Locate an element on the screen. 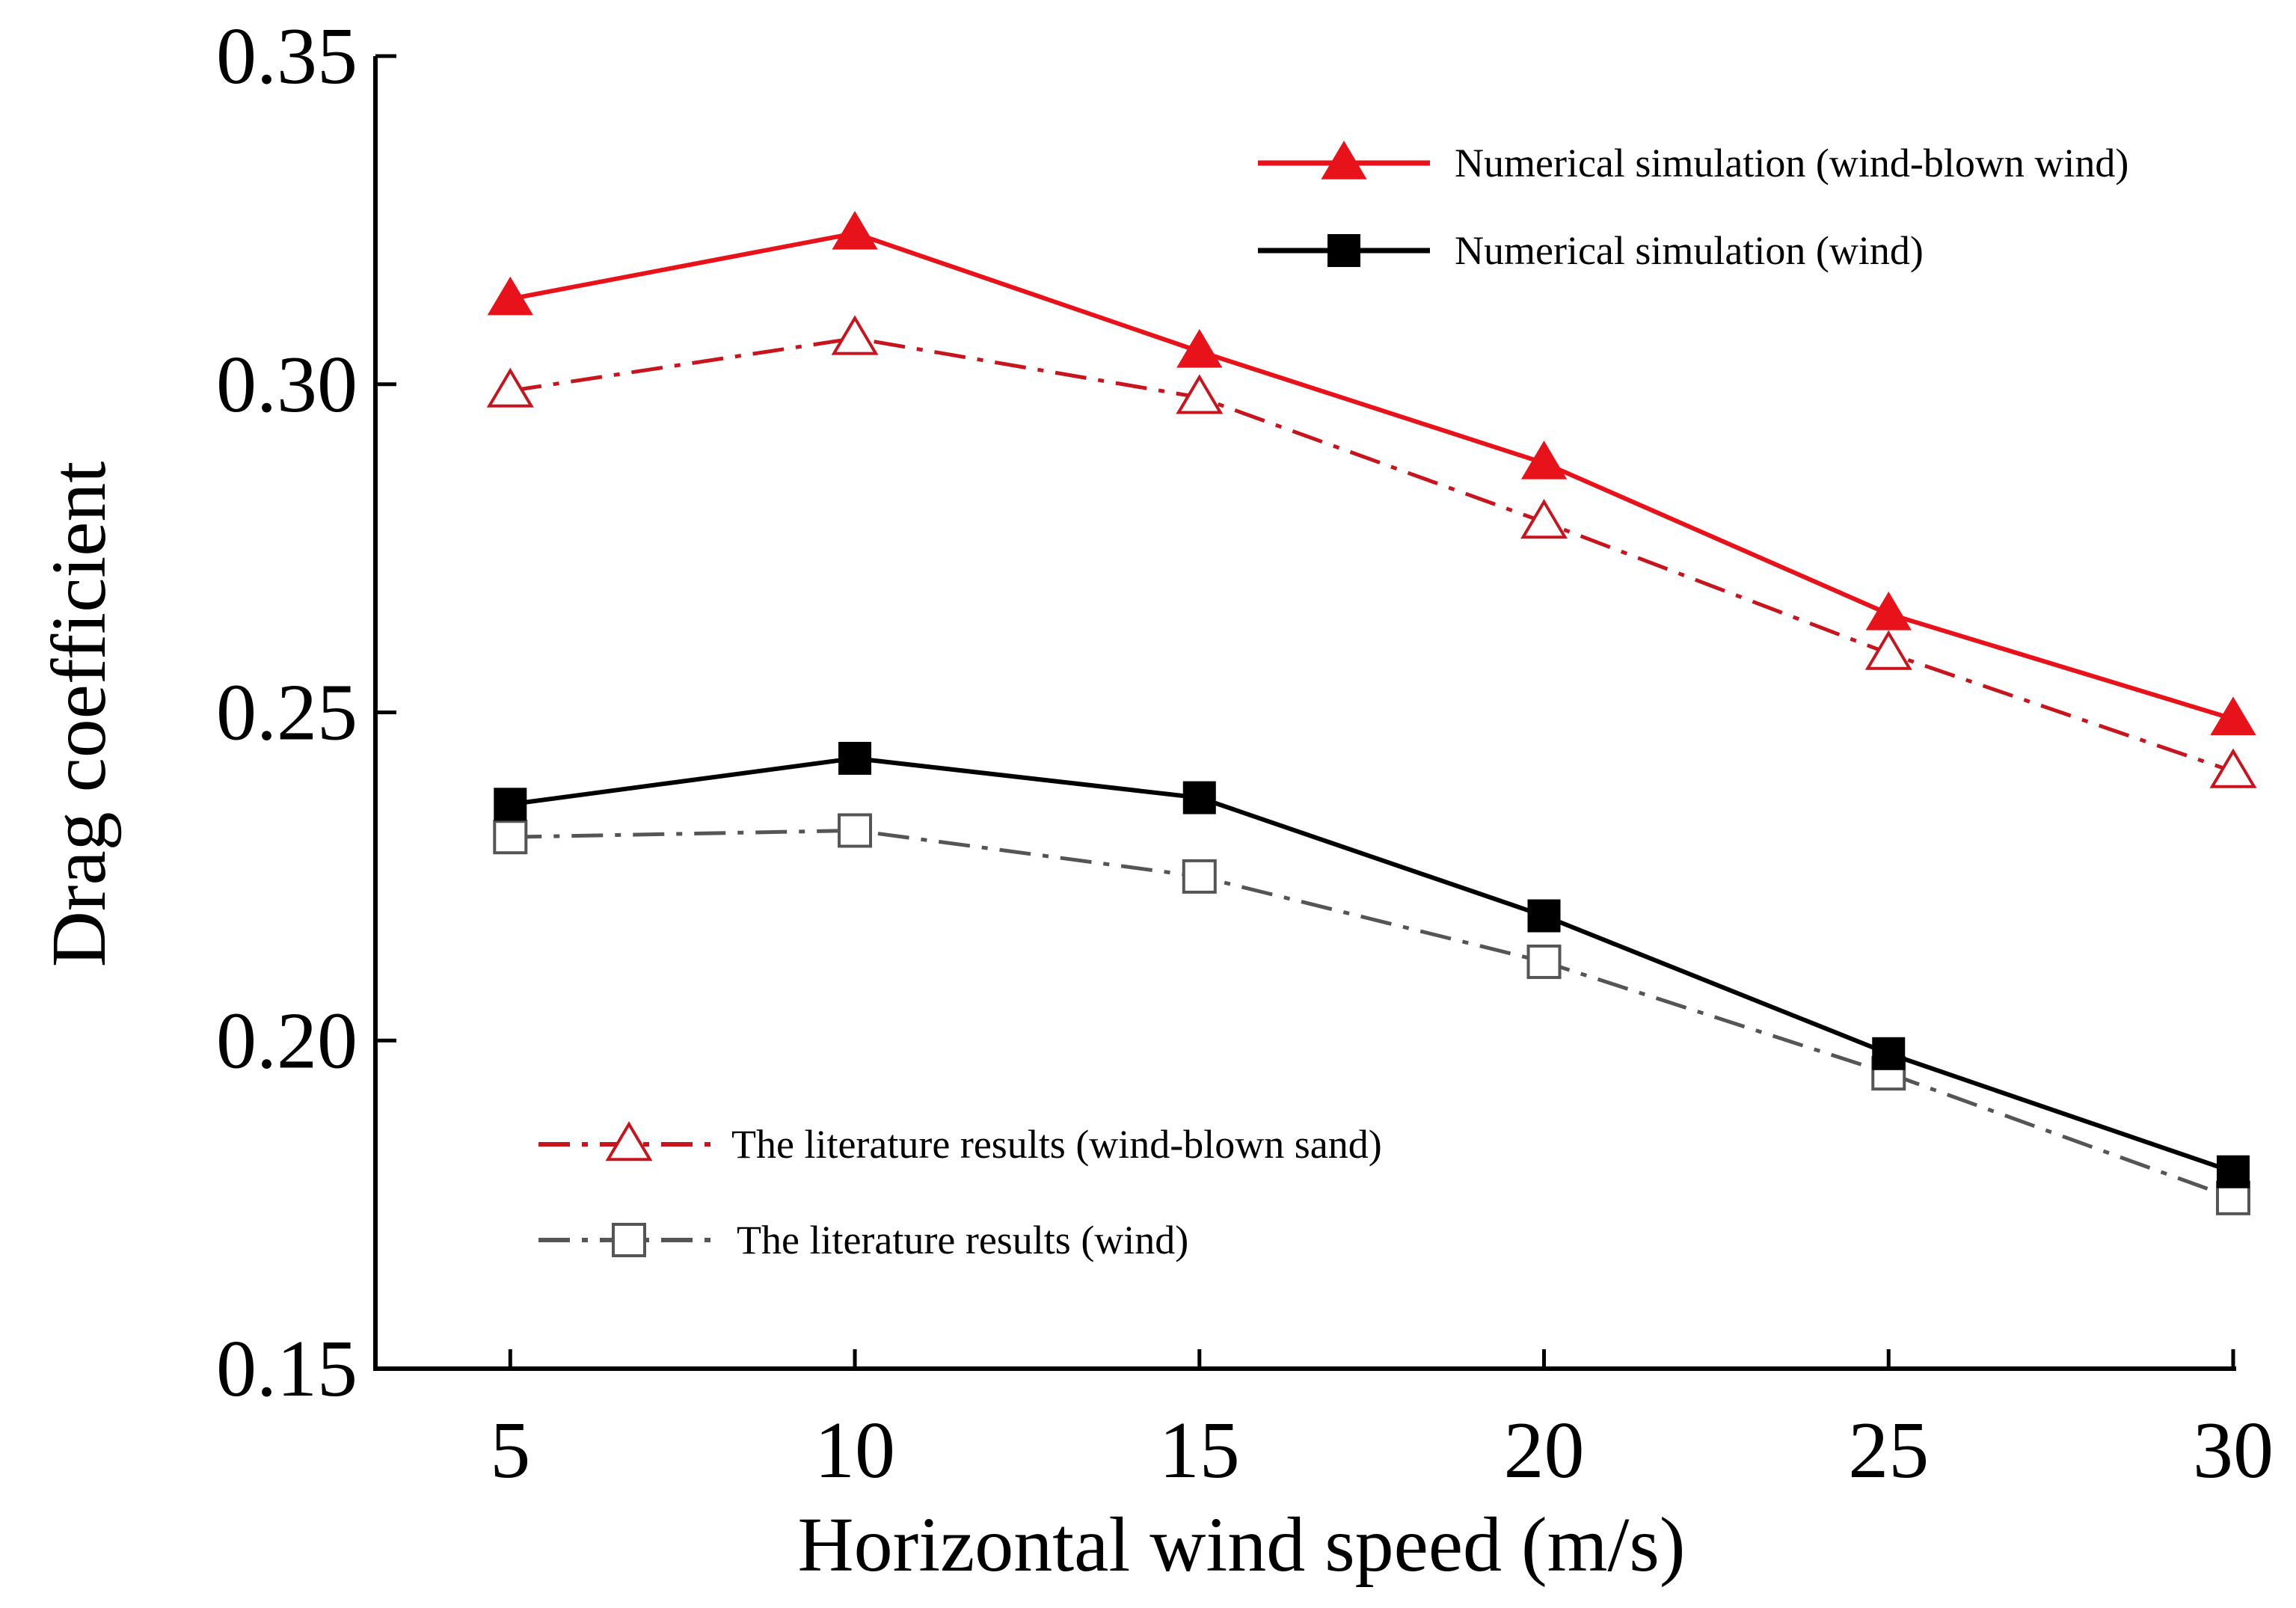 Image resolution: width=2296 pixels, height=1608 pixels. y-tick-label-3: 0.30 is located at coordinates (286, 384).